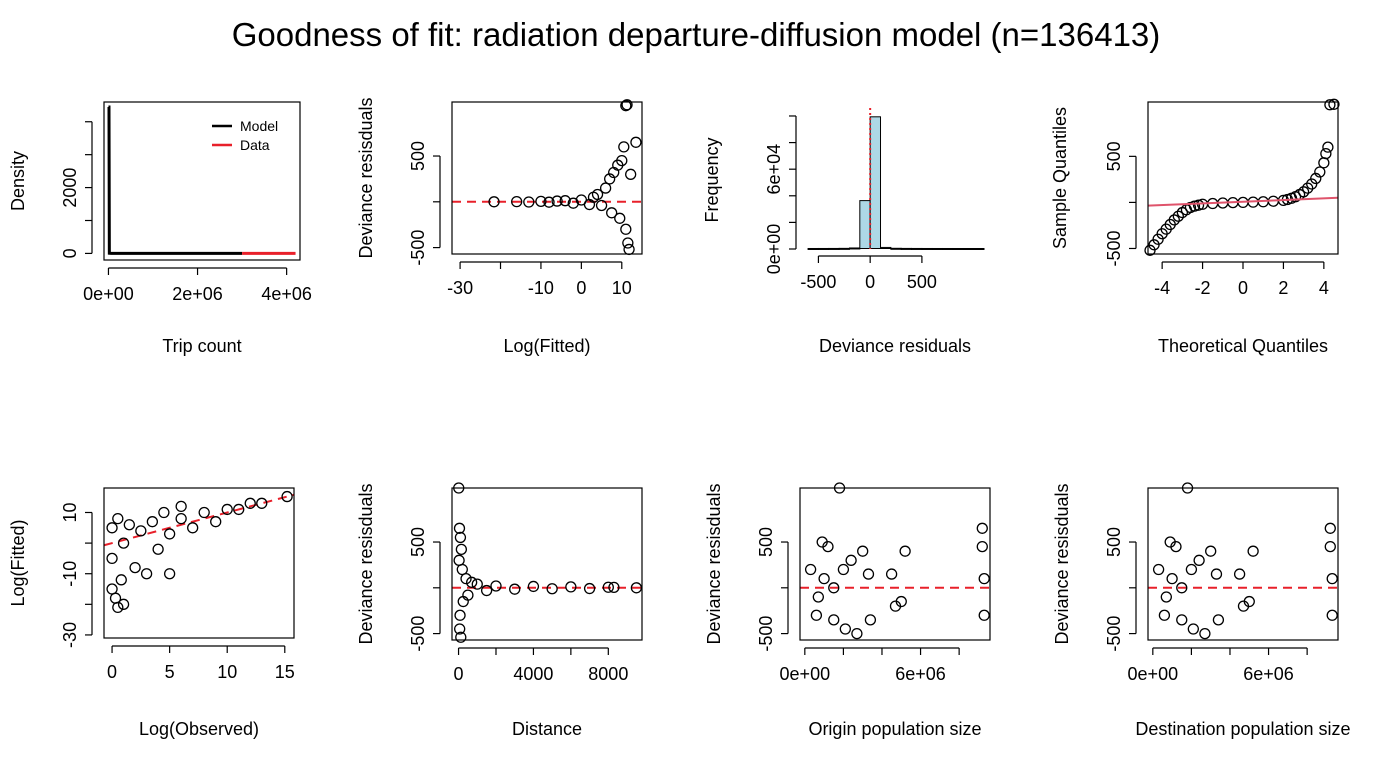 Image resolution: width=1392 pixels, height=768 pixels. What do you see at coordinates (1114, 542) in the screenshot?
I see `panel-8-y-tick-label: 500` at bounding box center [1114, 542].